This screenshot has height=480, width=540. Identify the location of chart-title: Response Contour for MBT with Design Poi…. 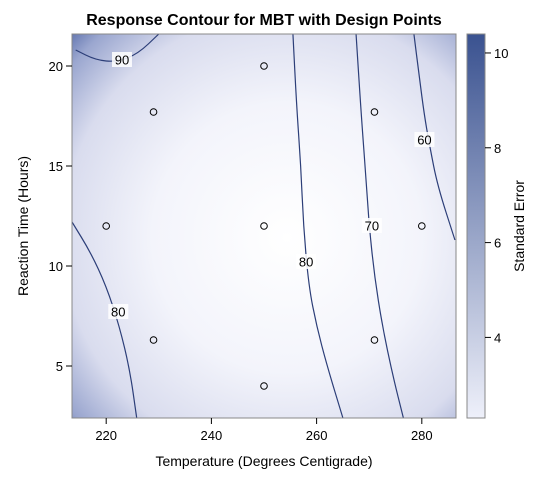
(264, 20).